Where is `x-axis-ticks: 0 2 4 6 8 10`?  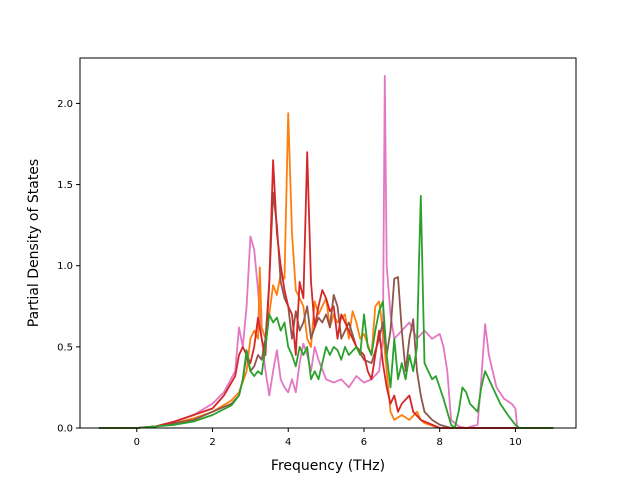 x-axis-ticks: 0 2 4 6 8 10 is located at coordinates (328, 438).